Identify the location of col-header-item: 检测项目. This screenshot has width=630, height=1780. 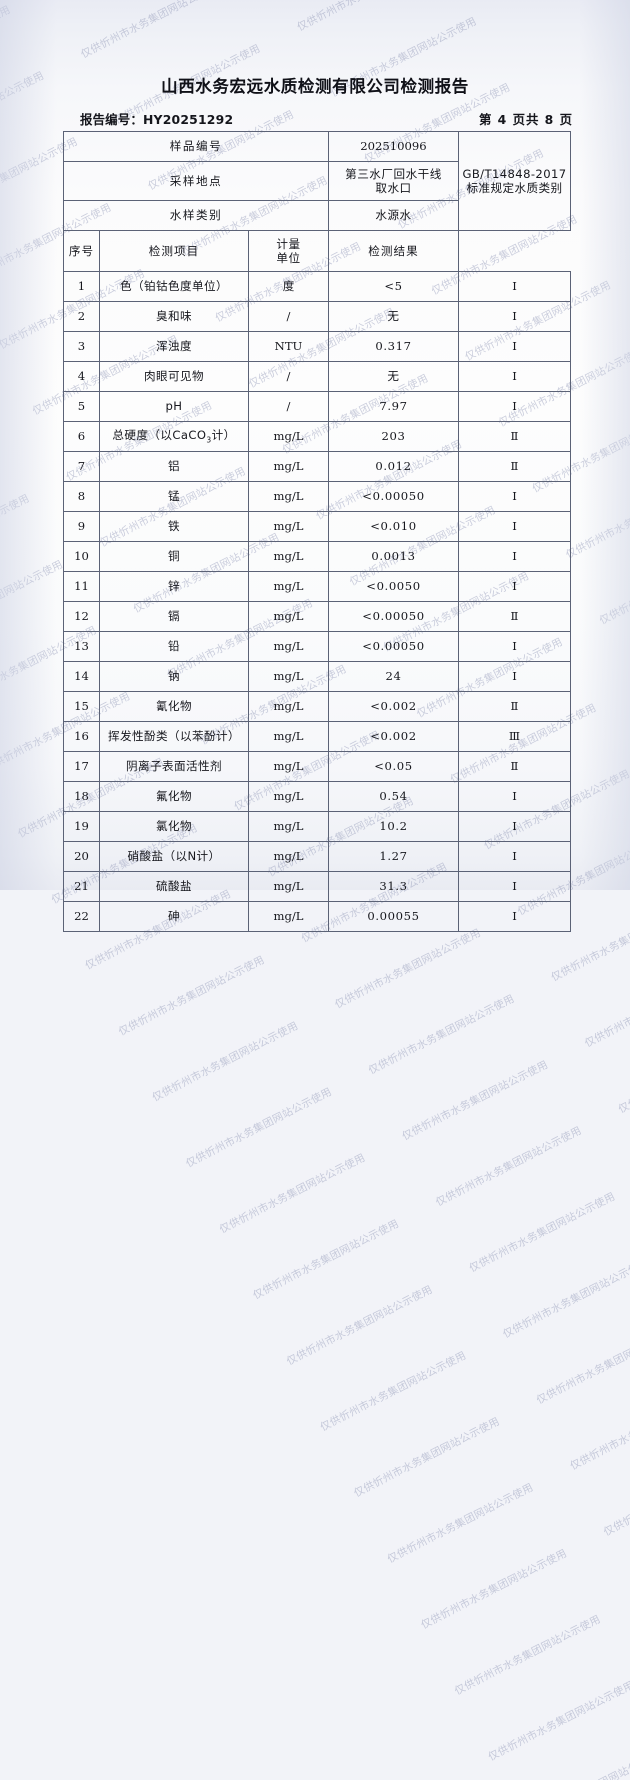
(174, 251).